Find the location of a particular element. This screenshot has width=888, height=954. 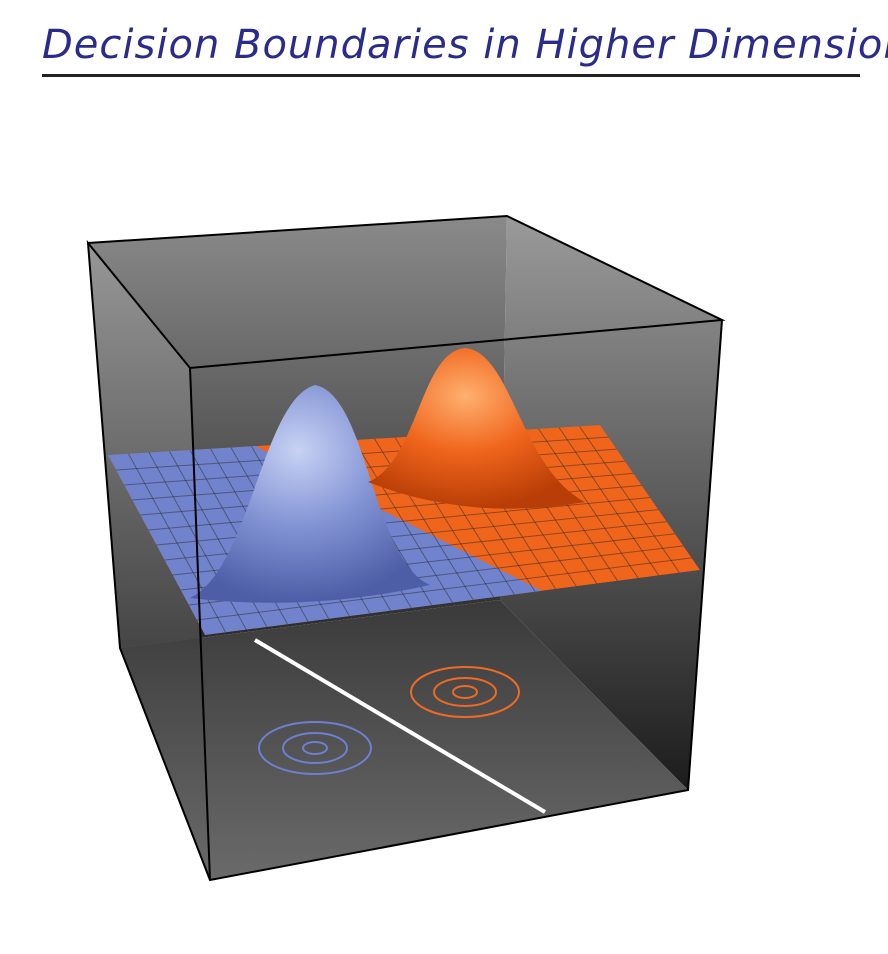

title-underline is located at coordinates (451, 75).